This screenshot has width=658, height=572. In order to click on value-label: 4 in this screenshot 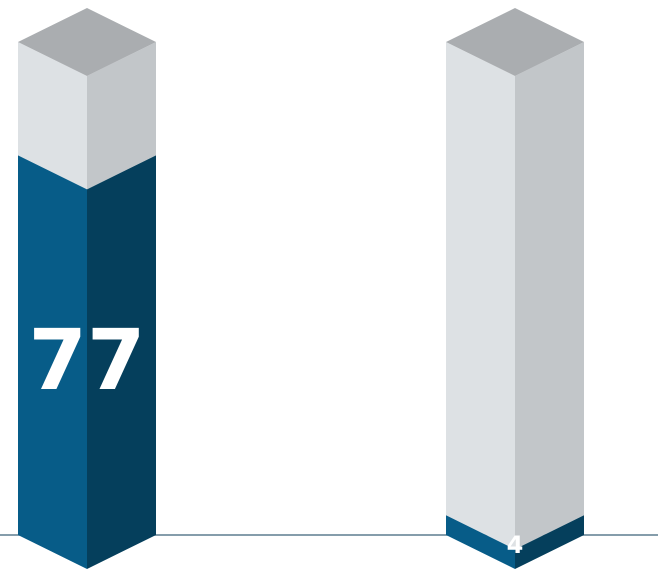, I will do `click(515, 545)`.